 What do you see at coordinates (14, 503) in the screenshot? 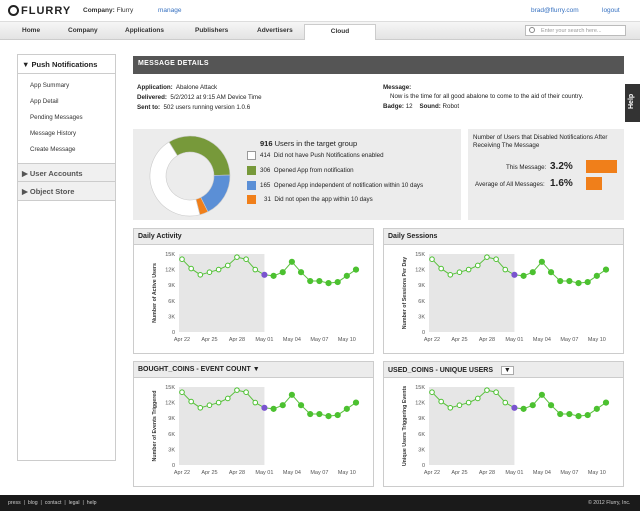
I see `footer-link-press: press` at bounding box center [14, 503].